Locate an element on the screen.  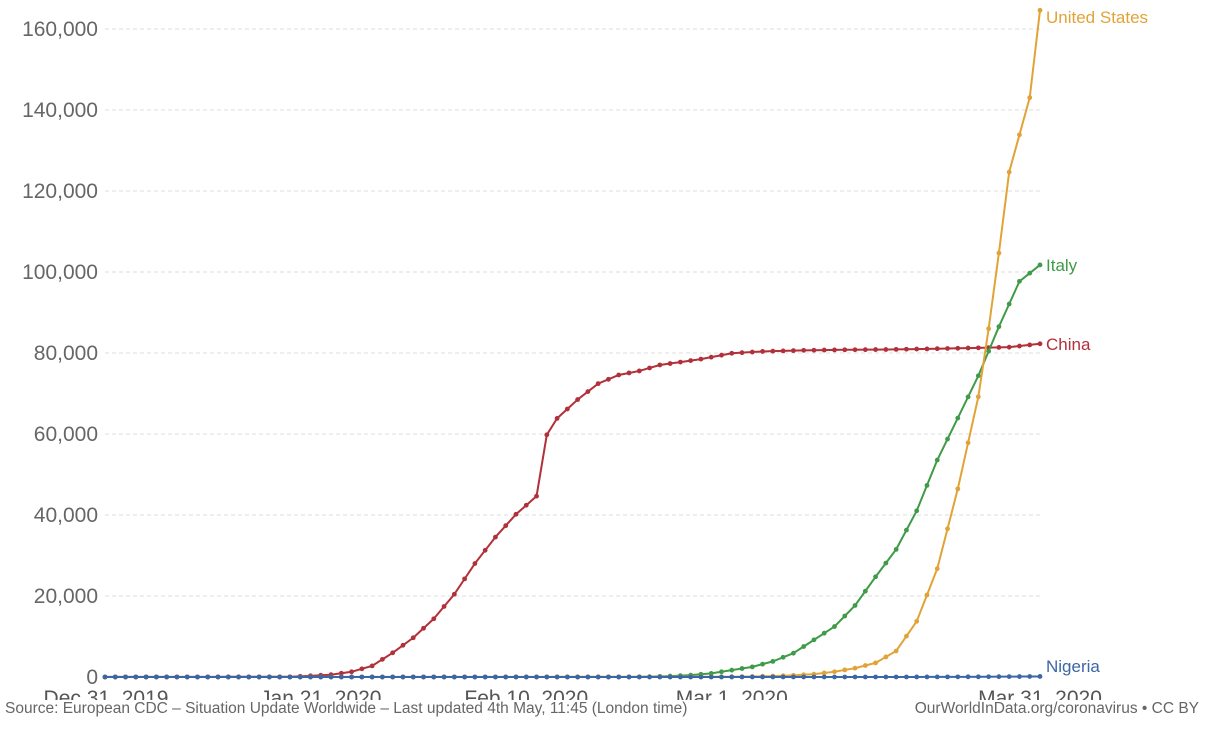
y-tick-label: 0 is located at coordinates (92, 677).